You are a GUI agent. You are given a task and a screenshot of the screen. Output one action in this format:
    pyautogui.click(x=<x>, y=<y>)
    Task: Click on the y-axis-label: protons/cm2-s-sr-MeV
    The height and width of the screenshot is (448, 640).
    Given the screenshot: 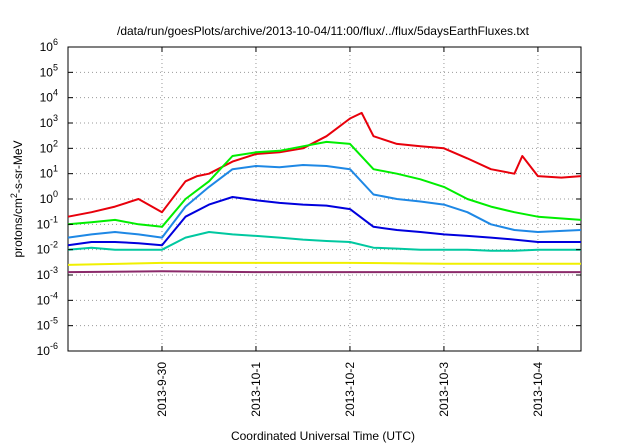 What is the action you would take?
    pyautogui.click(x=17, y=198)
    